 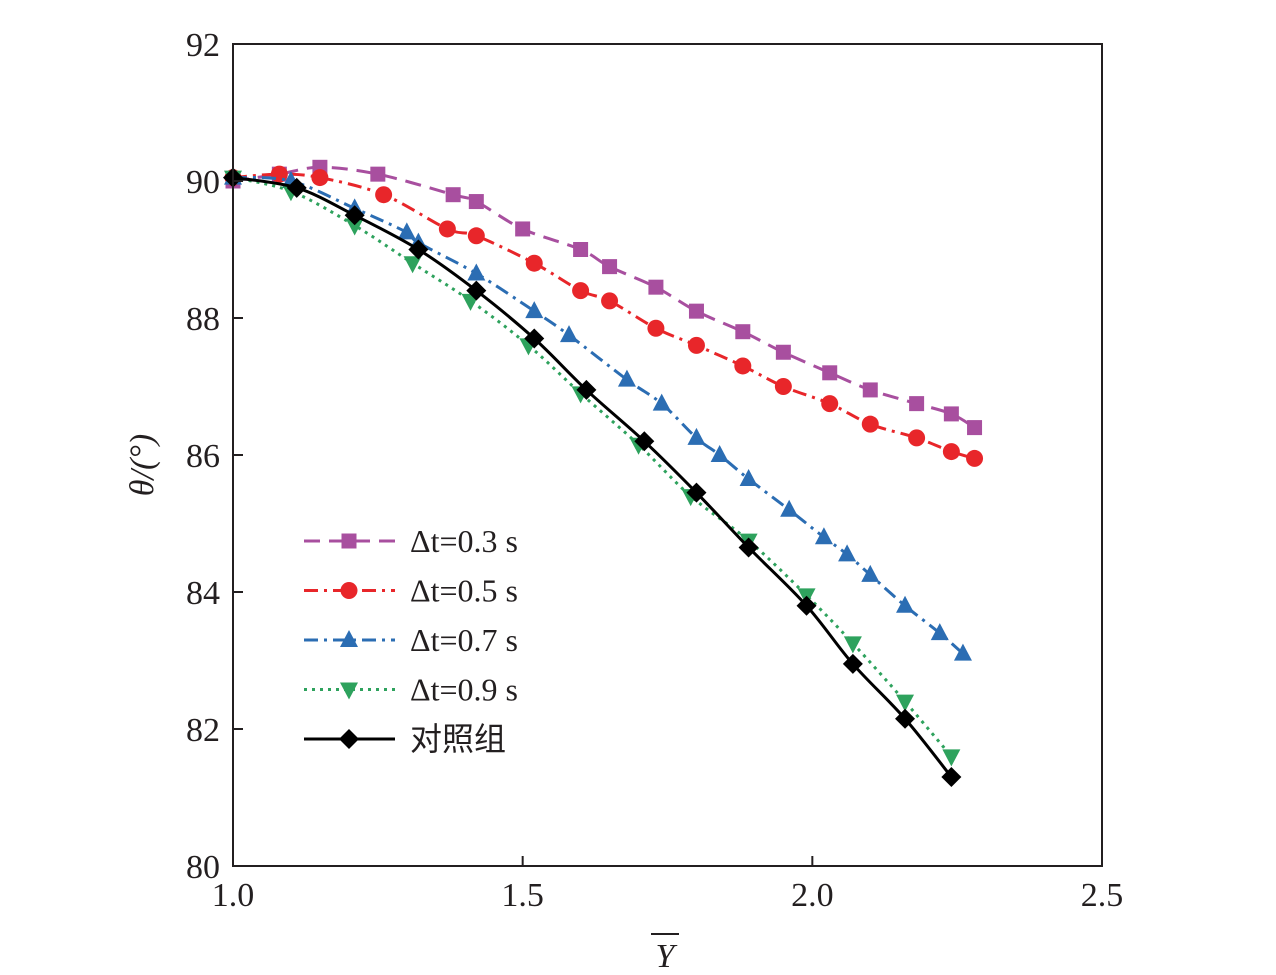 I want to click on legend-label: Δt=0.9 s, so click(x=464, y=690).